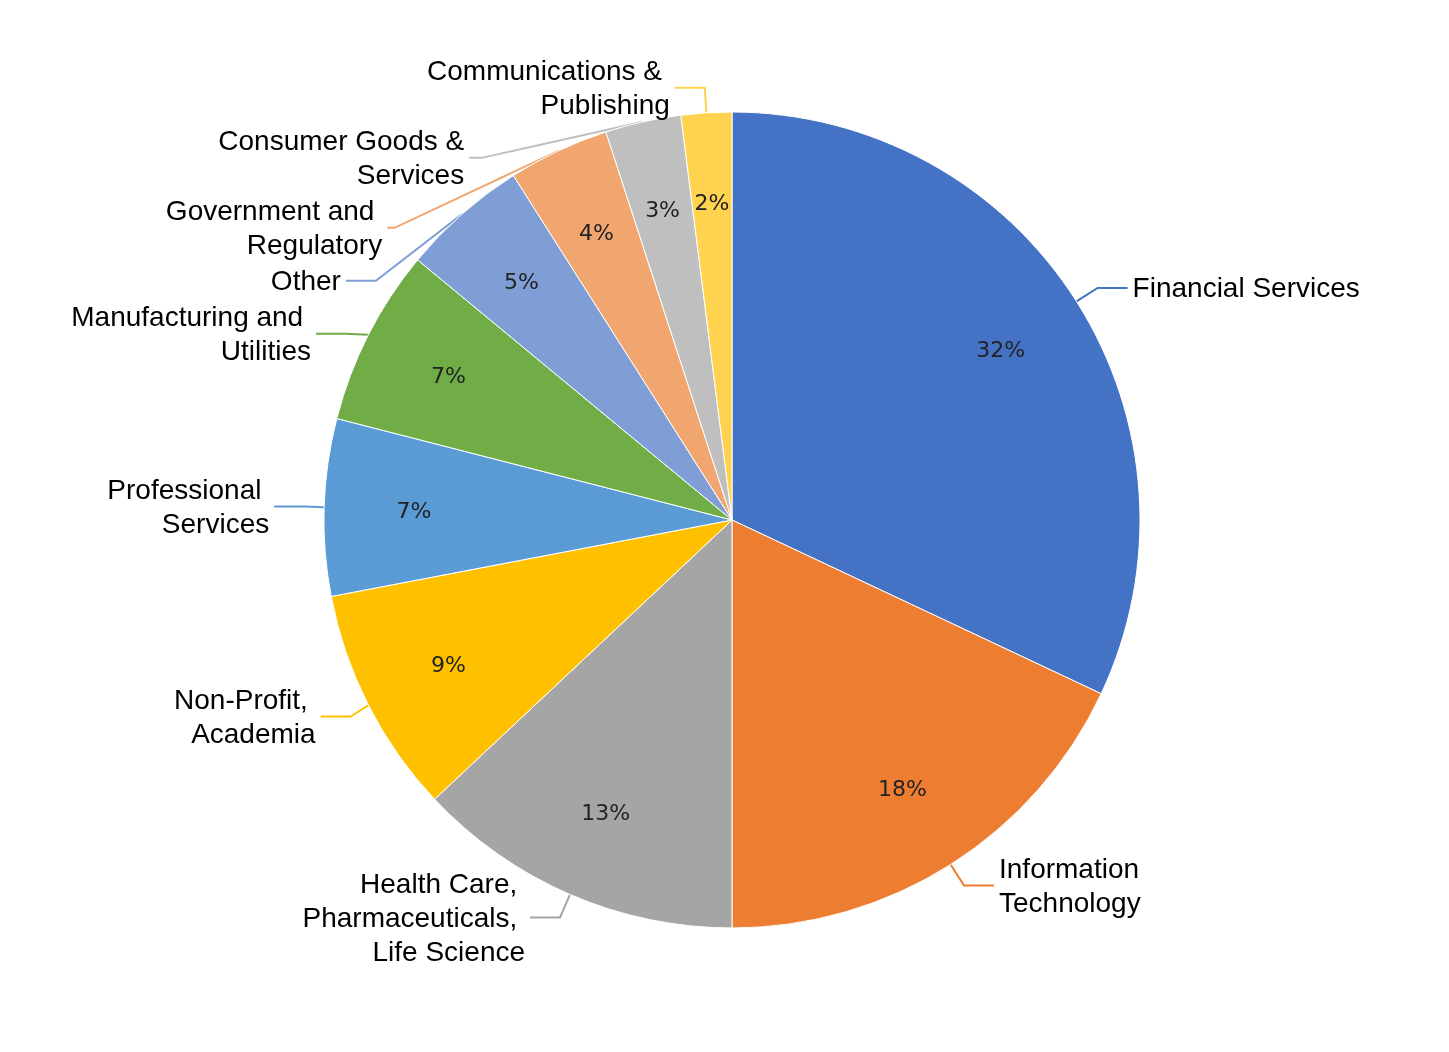 The width and height of the screenshot is (1449, 1052). I want to click on slice-label: Consumer Goods & Services, so click(341, 158).